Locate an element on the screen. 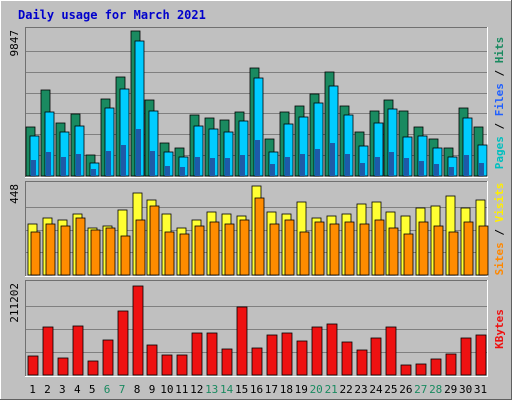 Image resolution: width=512 pixels, height=400 pixels. x-tick-day: 5 is located at coordinates (92, 389).